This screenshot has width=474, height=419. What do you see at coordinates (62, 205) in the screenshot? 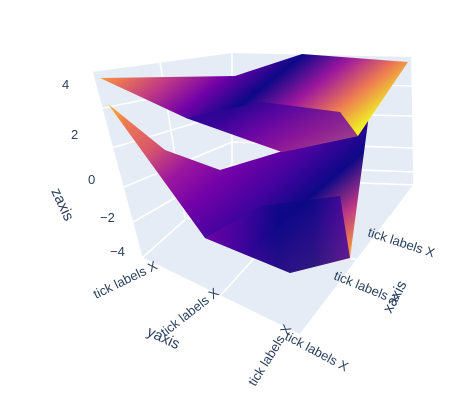
I see `zaxis-title: zaxis` at bounding box center [62, 205].